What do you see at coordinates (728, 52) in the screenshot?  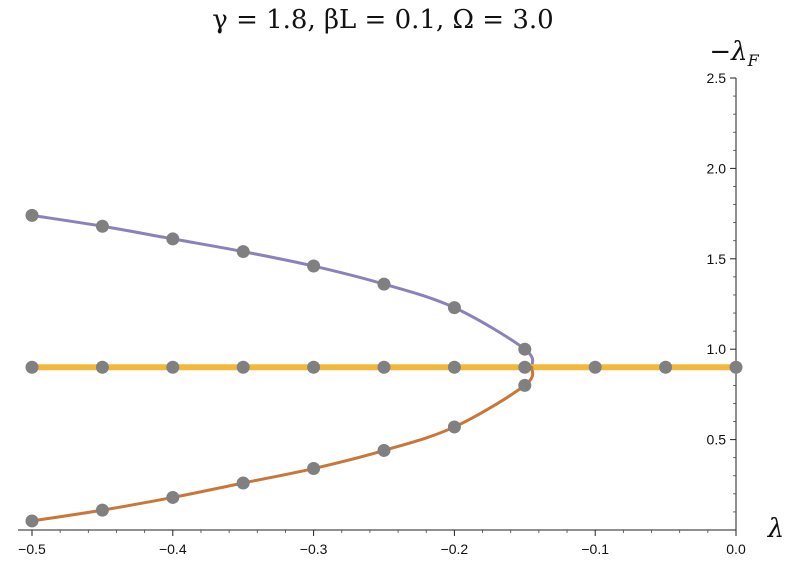 I see `y-axis-label-main: −λ` at bounding box center [728, 52].